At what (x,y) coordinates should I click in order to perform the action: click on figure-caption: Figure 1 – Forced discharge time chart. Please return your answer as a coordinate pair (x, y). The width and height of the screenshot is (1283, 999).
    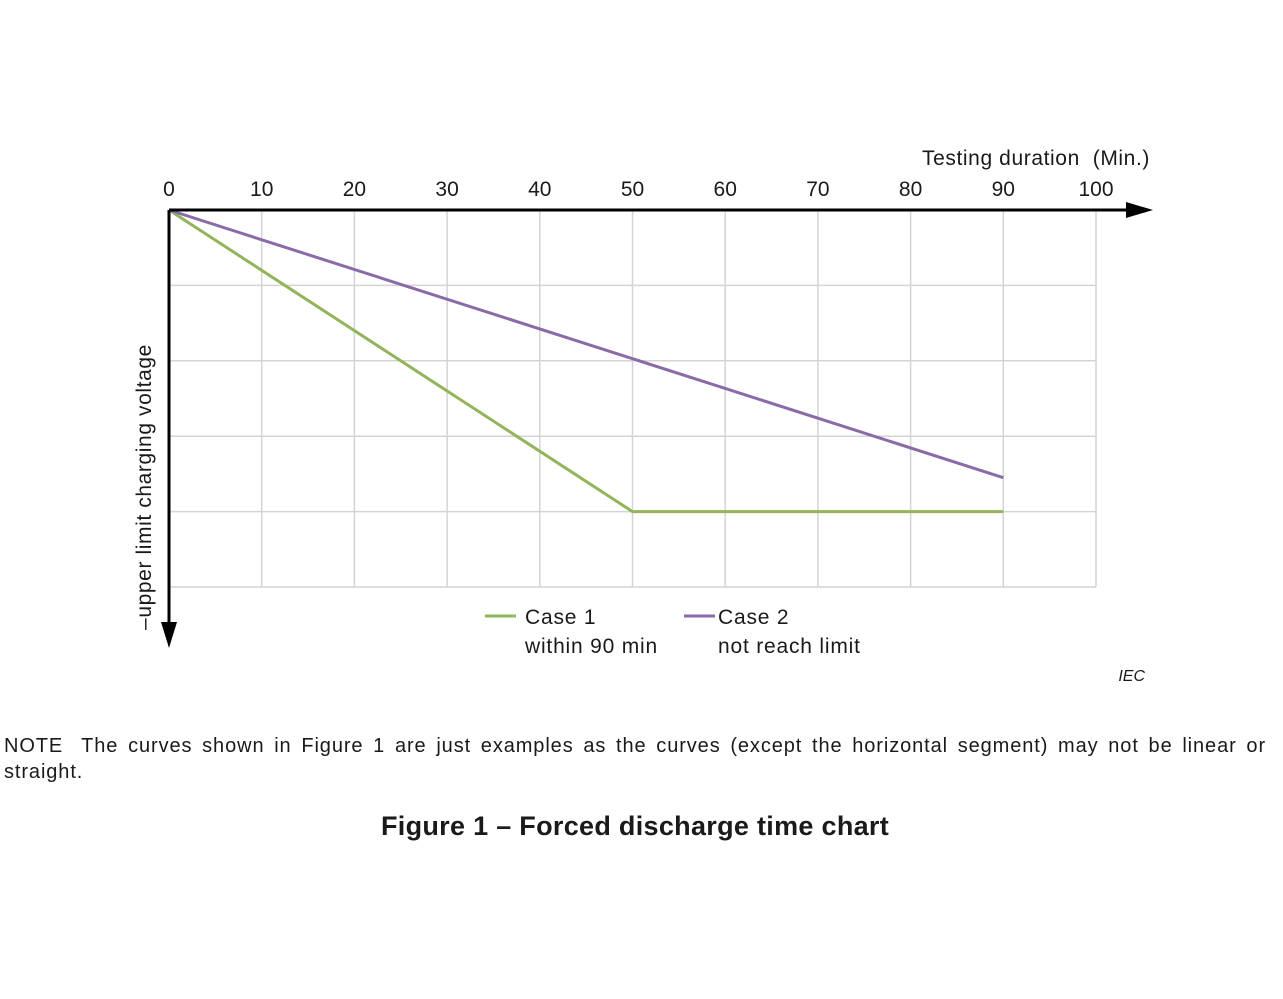
    Looking at the image, I should click on (635, 826).